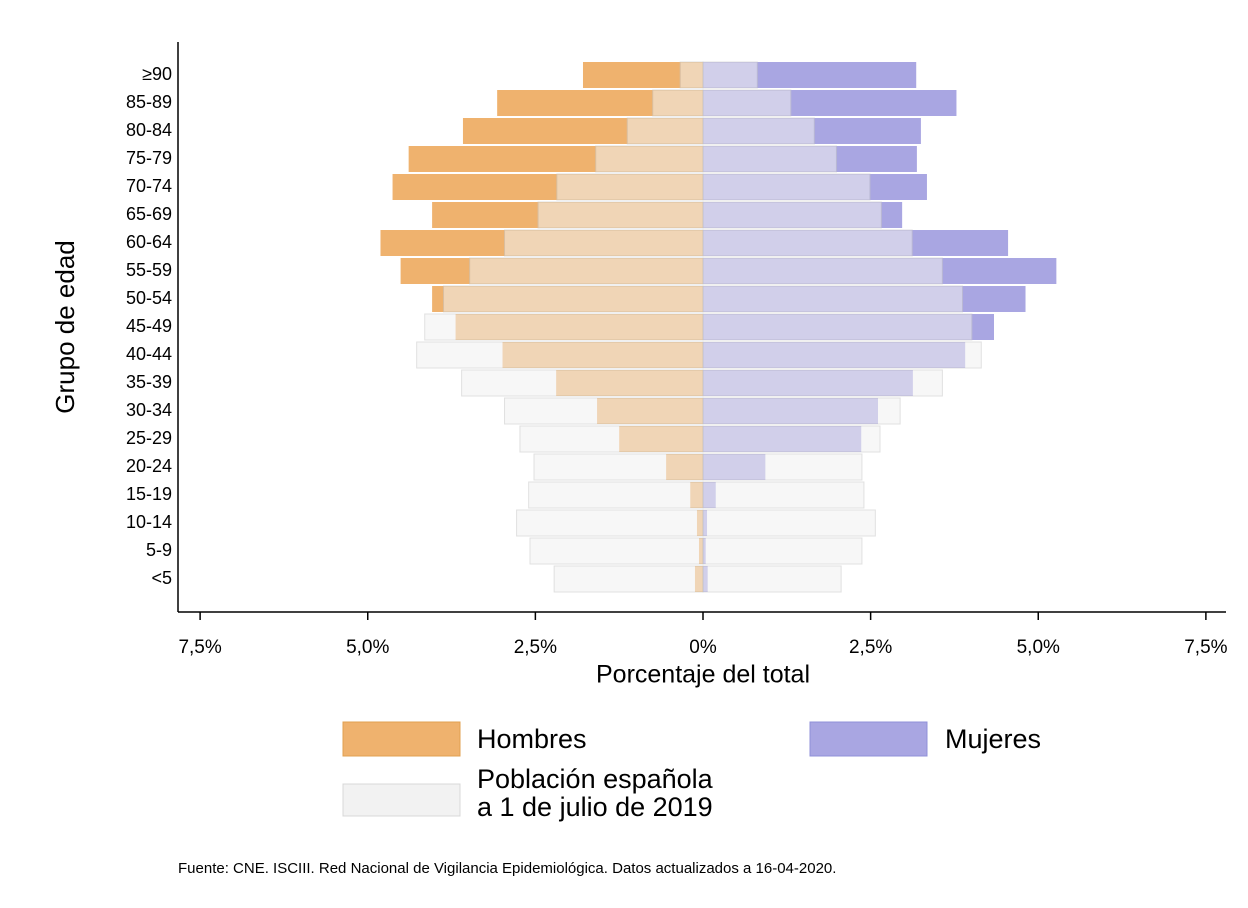  Describe the element at coordinates (149, 298) in the screenshot. I see `y-tick-label: 50-54` at that location.